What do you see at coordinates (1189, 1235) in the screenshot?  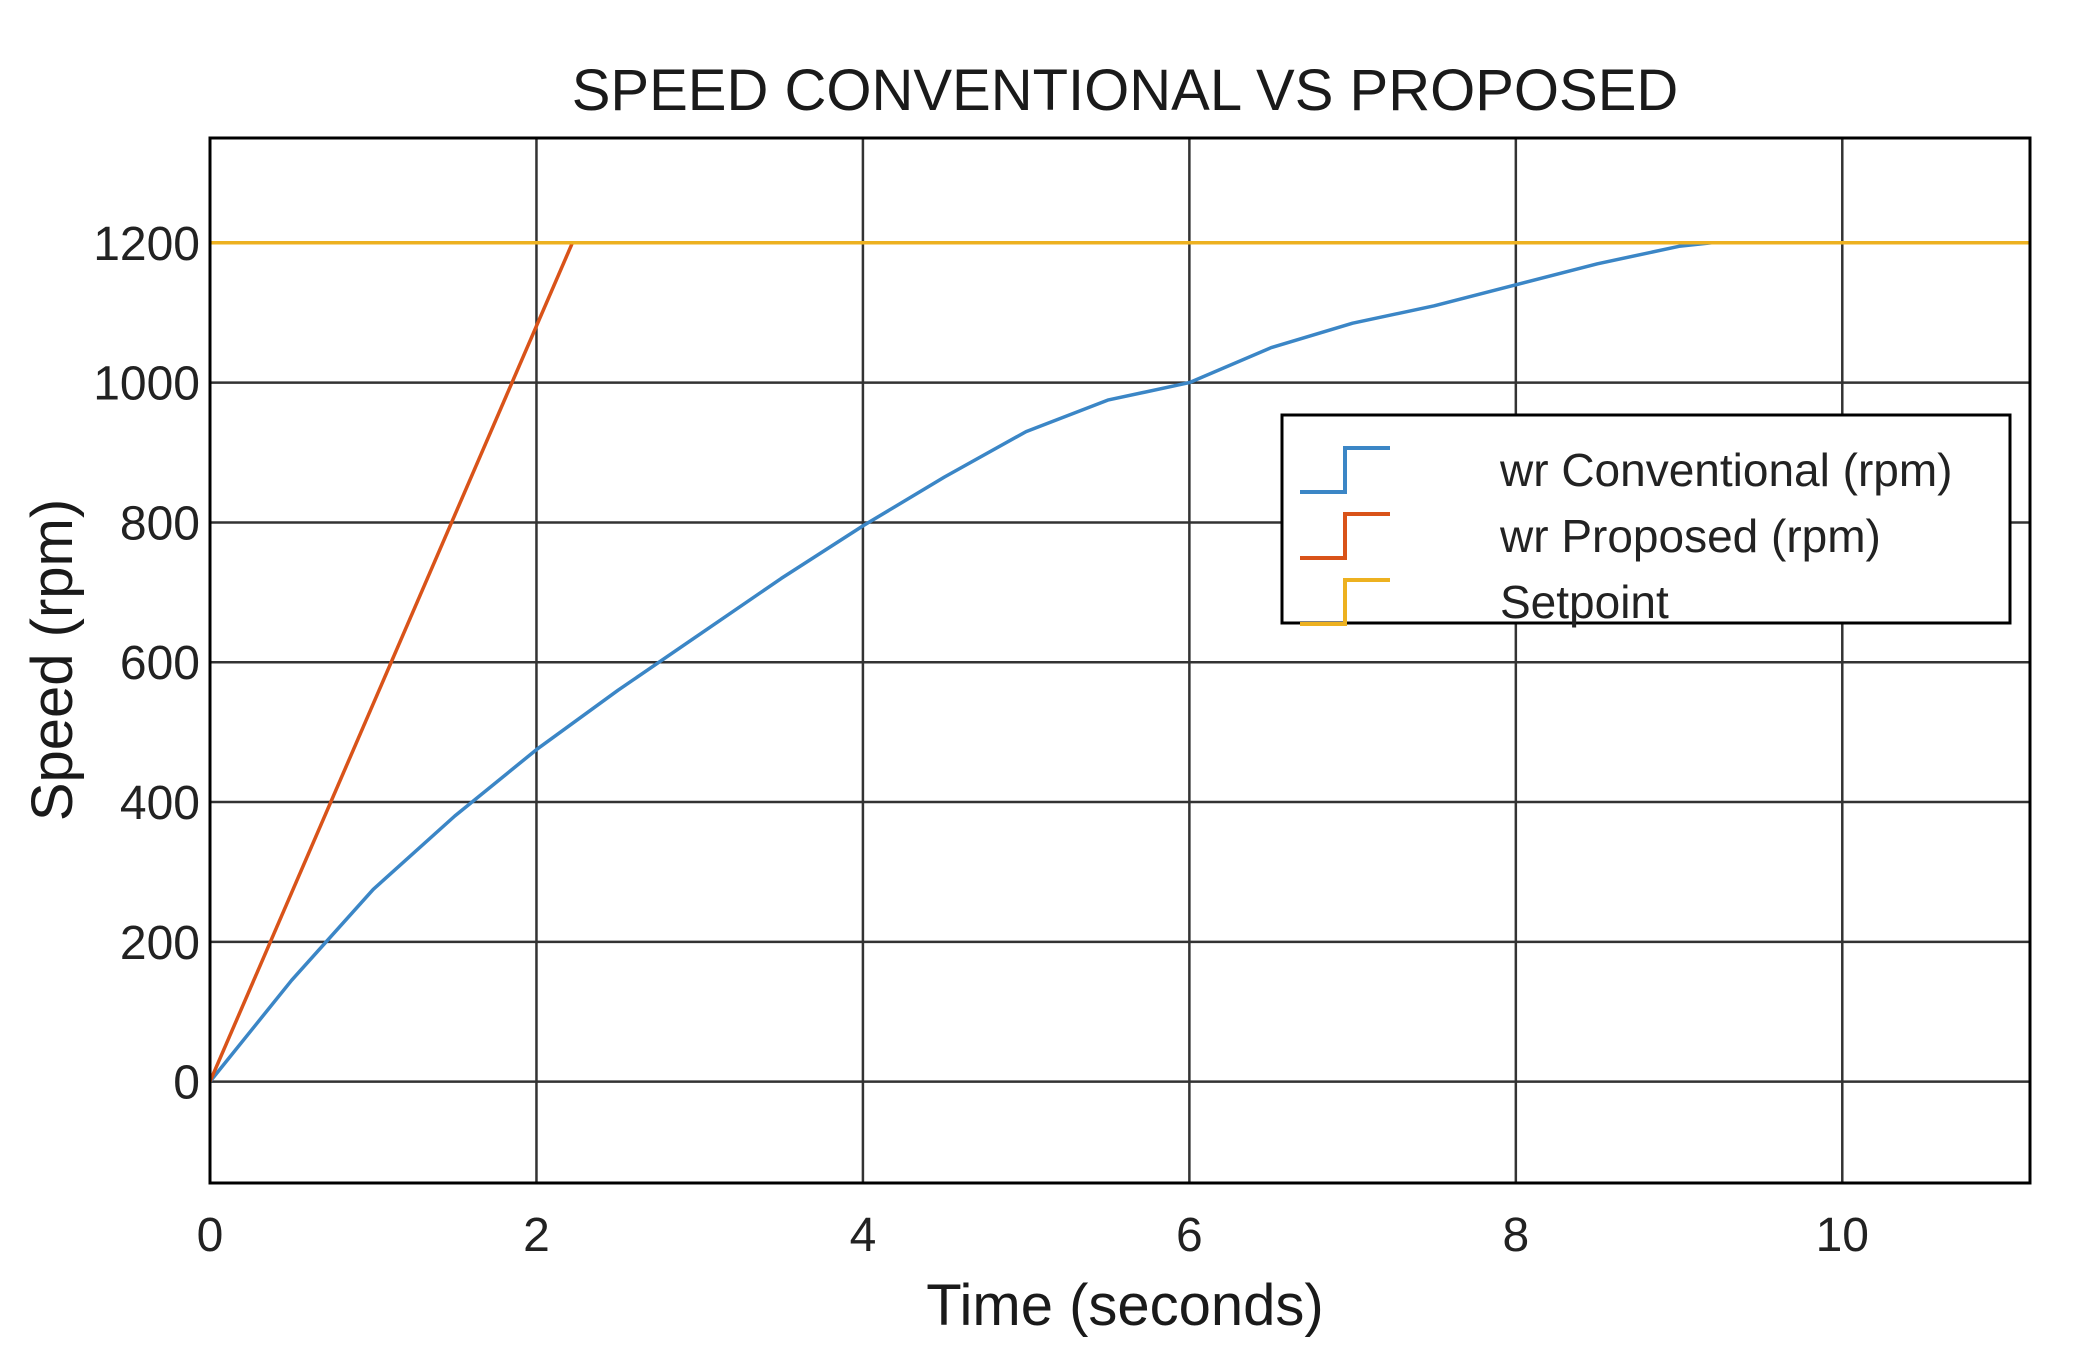 I see `x-tick-label: 6` at bounding box center [1189, 1235].